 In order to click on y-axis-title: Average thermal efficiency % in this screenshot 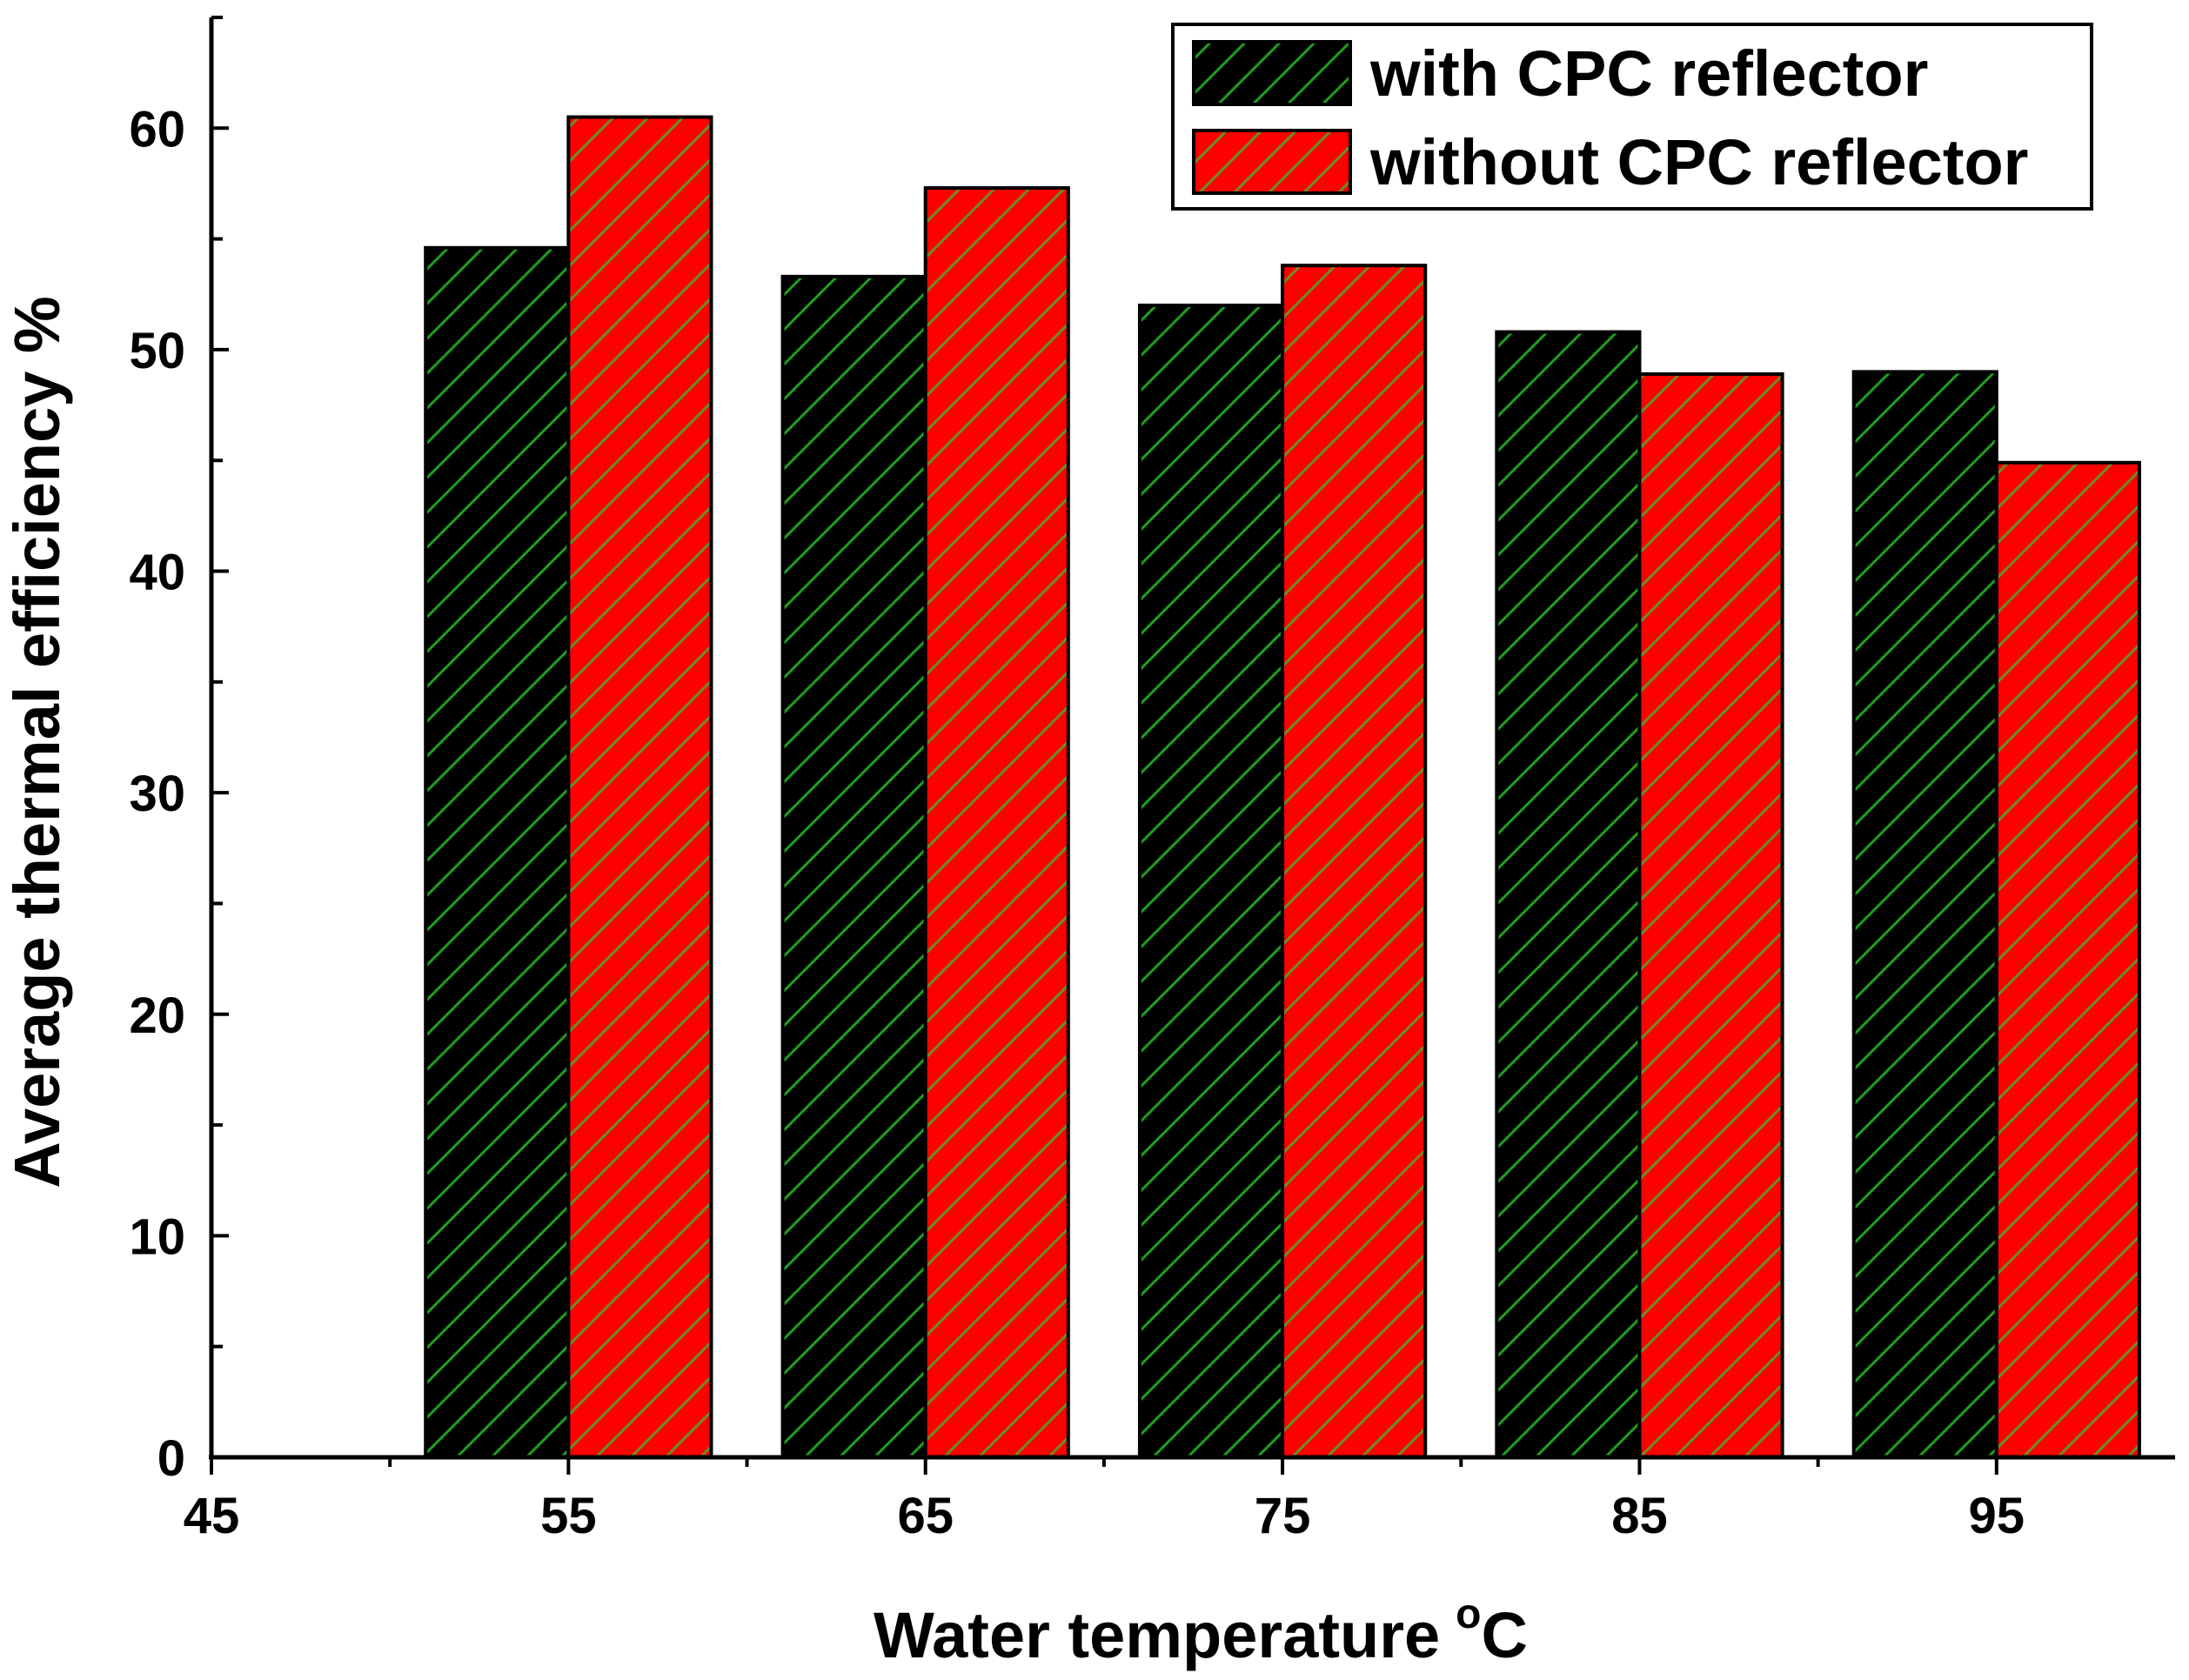, I will do `click(37, 742)`.